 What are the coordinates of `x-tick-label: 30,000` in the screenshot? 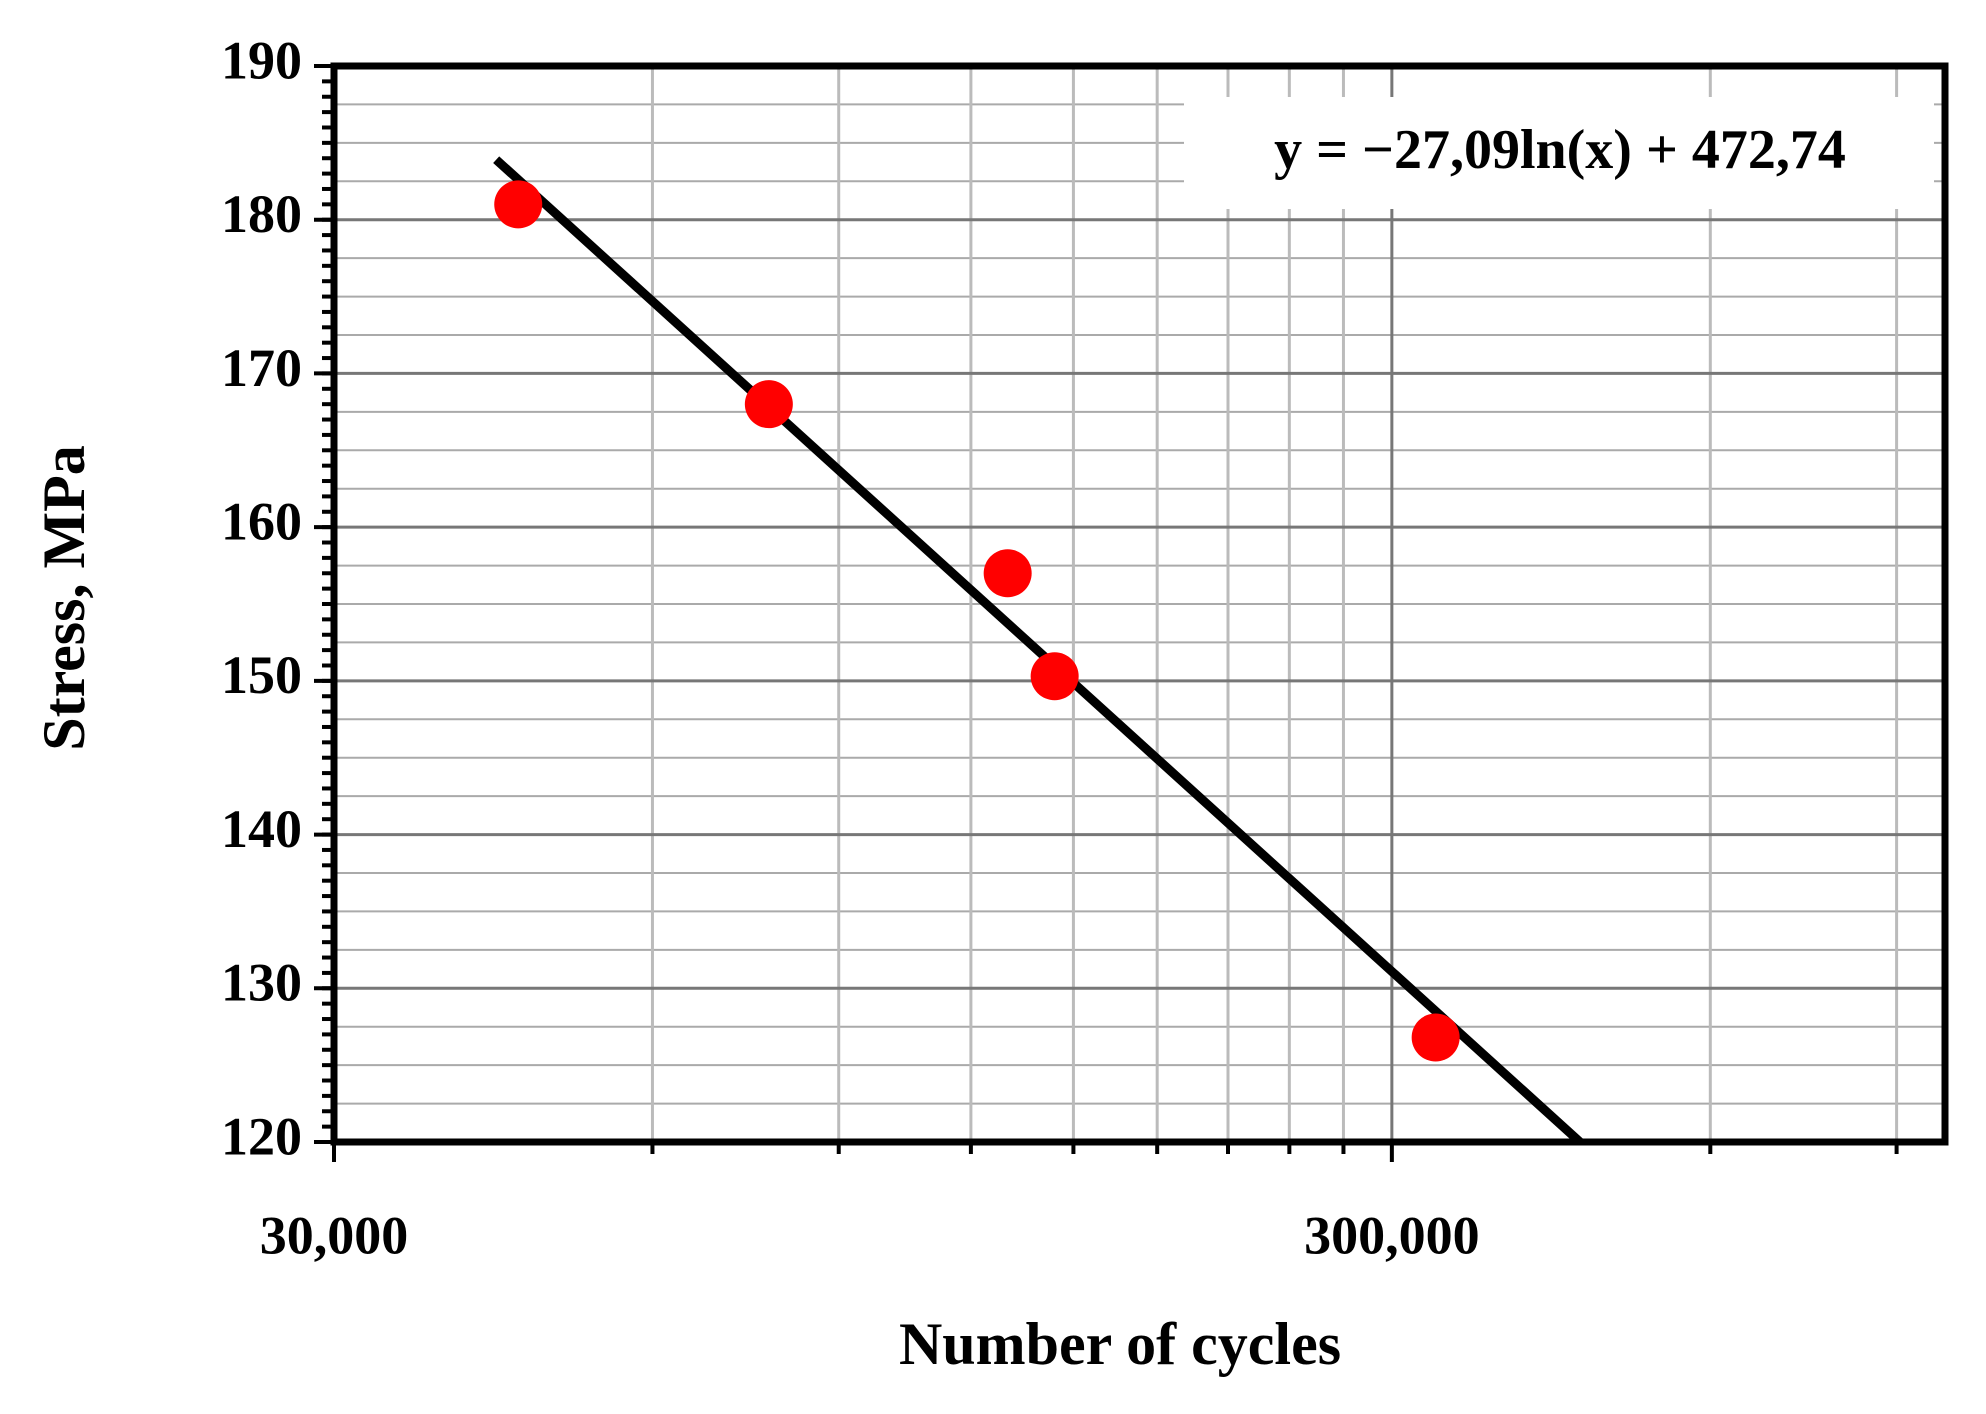 It's located at (334, 1235).